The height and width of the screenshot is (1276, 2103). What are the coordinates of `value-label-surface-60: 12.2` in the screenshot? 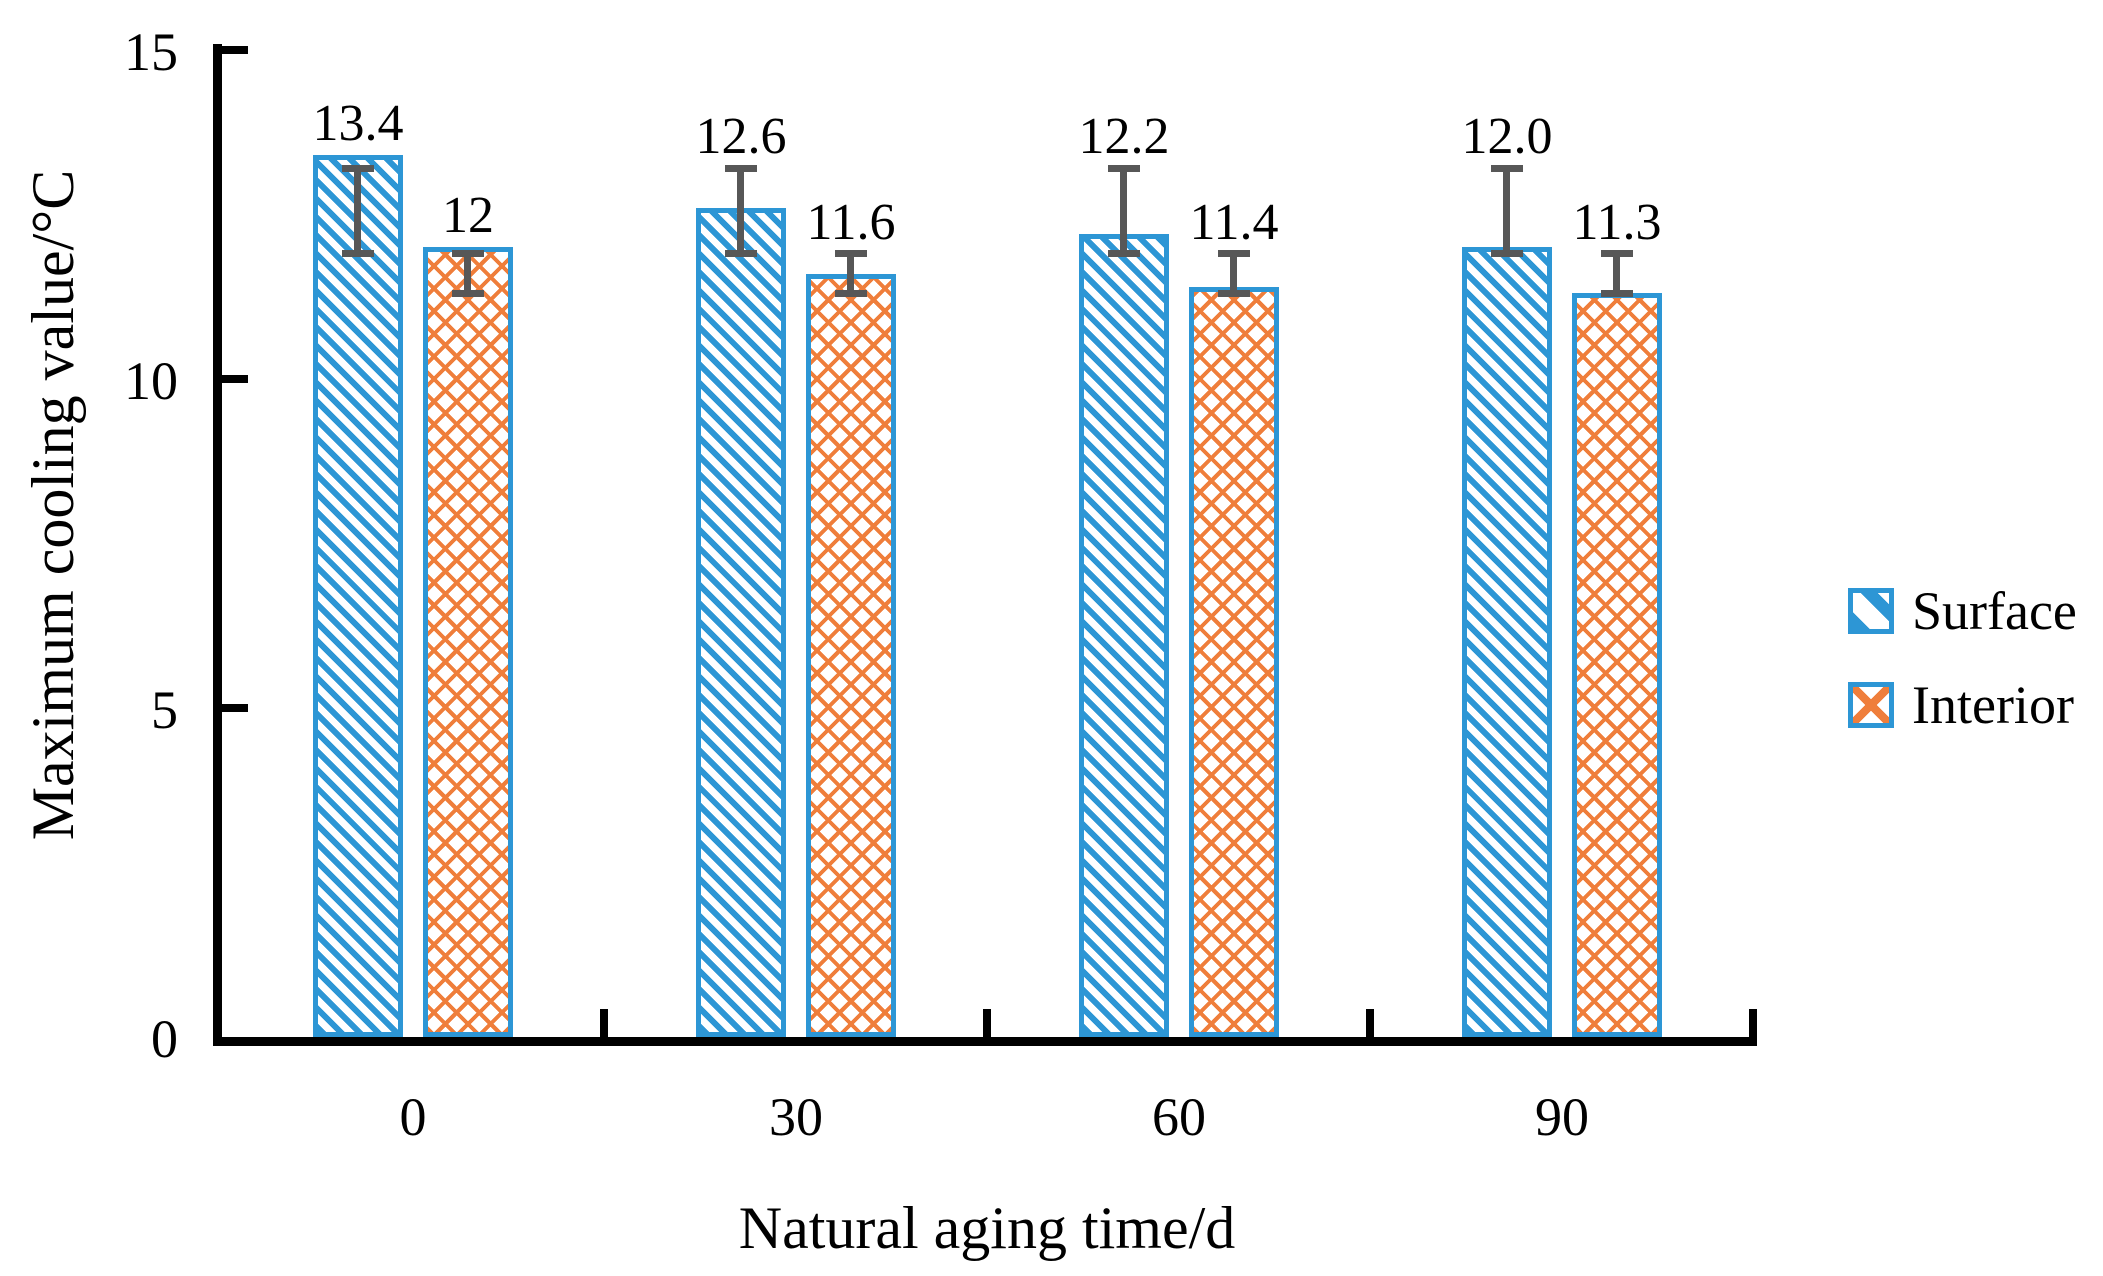 It's located at (1124, 136).